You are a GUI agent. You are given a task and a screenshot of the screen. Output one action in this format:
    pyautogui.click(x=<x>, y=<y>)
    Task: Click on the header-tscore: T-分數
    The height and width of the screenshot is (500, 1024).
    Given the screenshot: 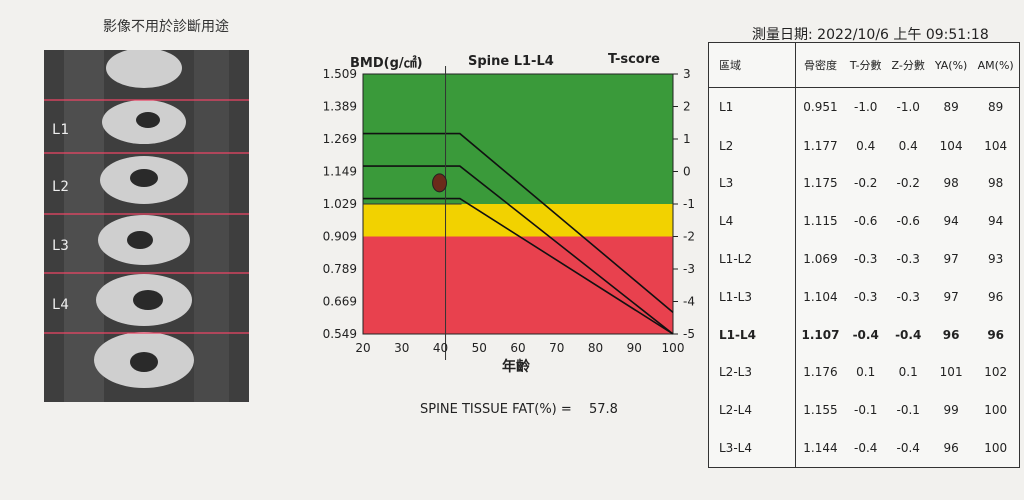 What is the action you would take?
    pyautogui.click(x=865, y=65)
    